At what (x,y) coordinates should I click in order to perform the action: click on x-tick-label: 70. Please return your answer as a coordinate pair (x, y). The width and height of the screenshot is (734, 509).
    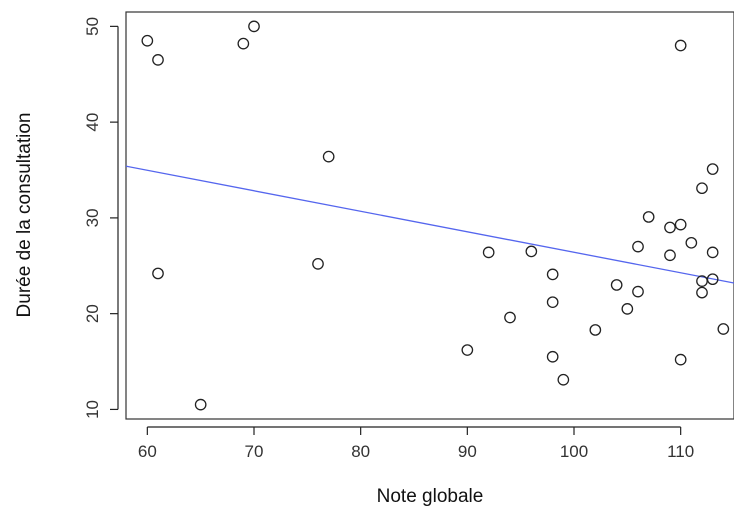
    Looking at the image, I should click on (254, 451).